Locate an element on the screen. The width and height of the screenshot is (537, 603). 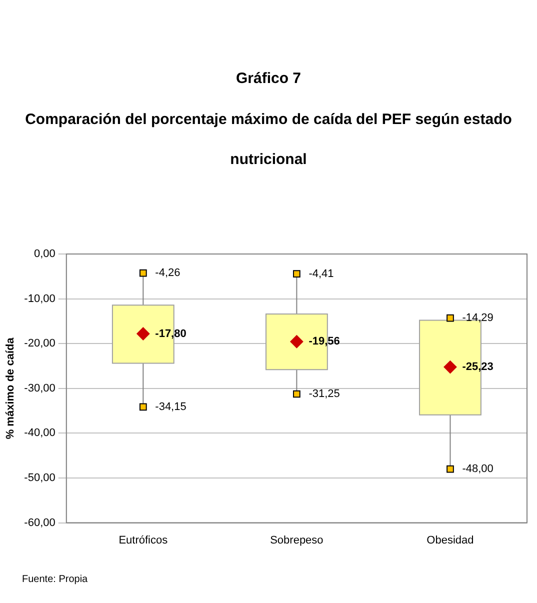
y-axis-title: % máximo de caída is located at coordinates (10, 388).